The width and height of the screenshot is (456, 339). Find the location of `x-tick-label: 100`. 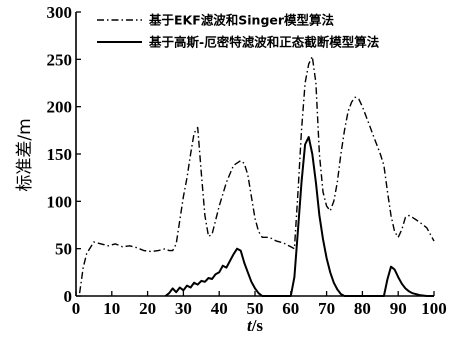

x-tick-label: 100 is located at coordinates (434, 308).